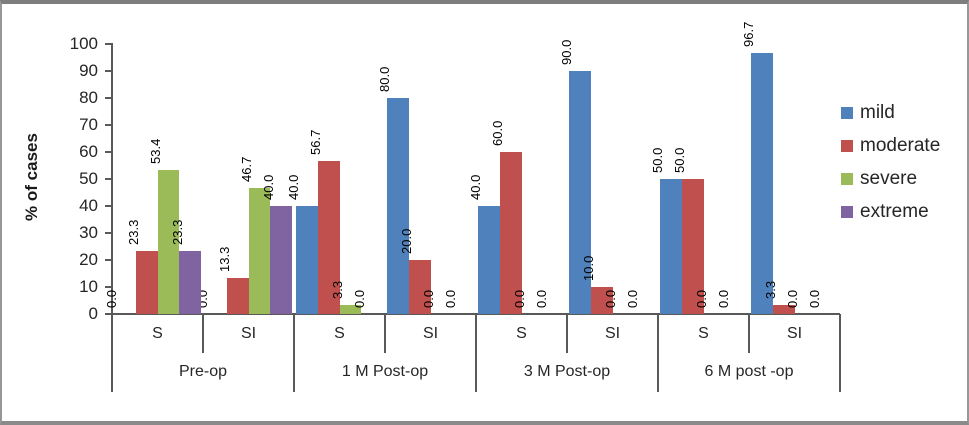 The width and height of the screenshot is (969, 425). I want to click on y-axis-tick-label: 0, so click(93, 313).